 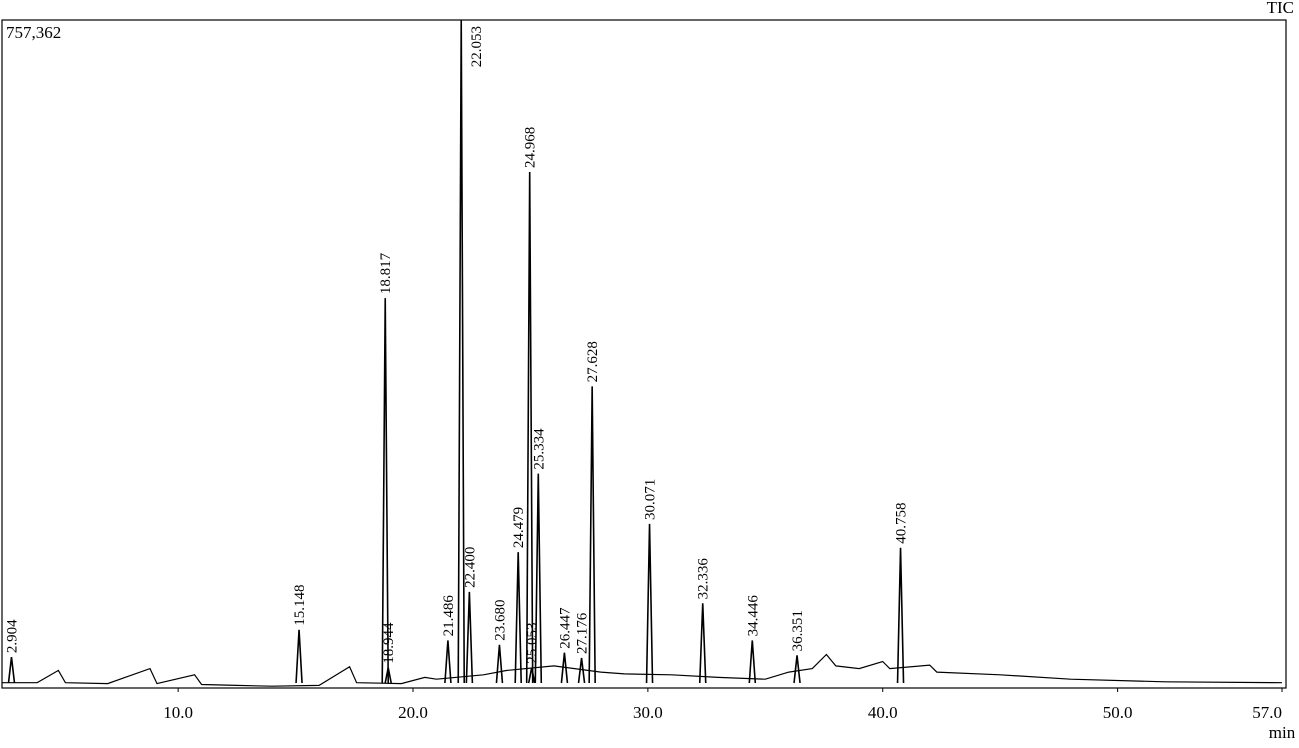 I want to click on peak-label: 24.968, so click(x=531, y=147).